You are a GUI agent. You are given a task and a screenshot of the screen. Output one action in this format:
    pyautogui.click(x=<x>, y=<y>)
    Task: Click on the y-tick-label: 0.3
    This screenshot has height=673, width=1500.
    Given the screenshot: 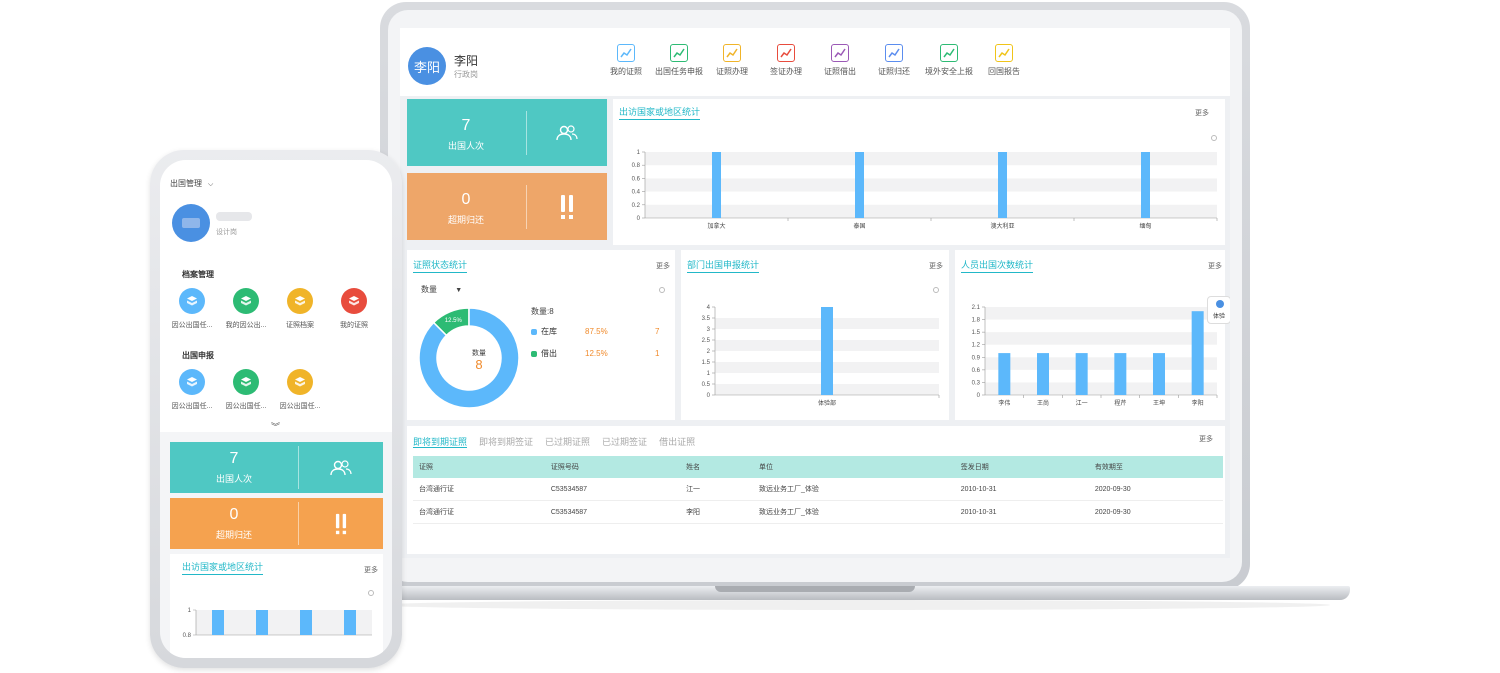 What is the action you would take?
    pyautogui.click(x=976, y=383)
    